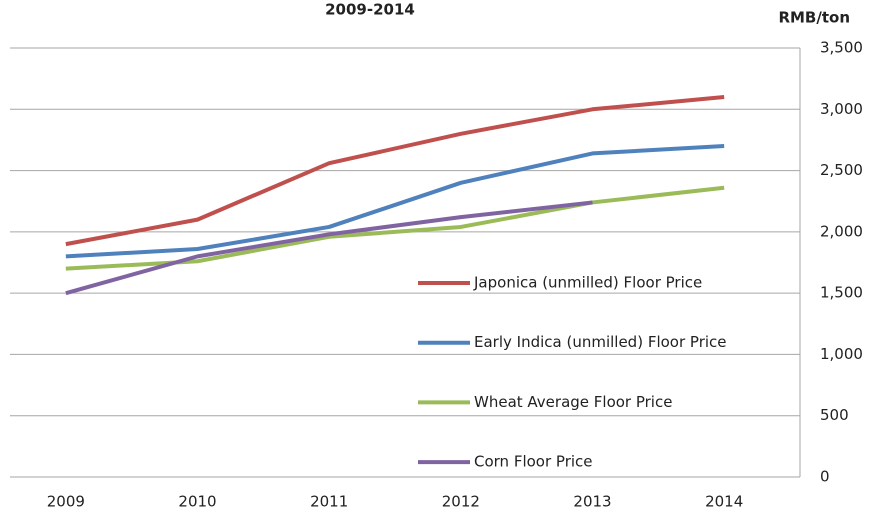  I want to click on y-tick-label: 2,000, so click(841, 231).